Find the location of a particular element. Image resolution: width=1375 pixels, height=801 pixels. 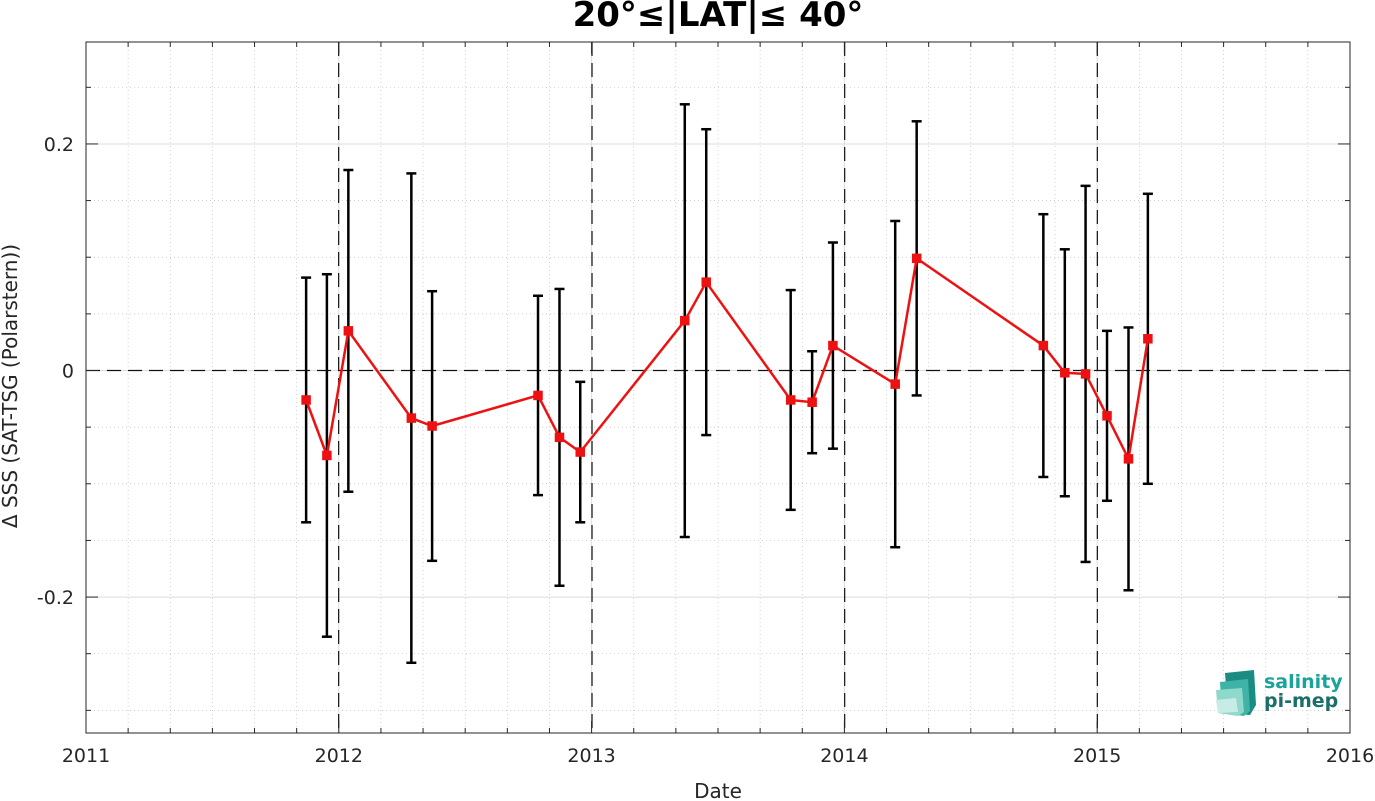

chart-title: 20°≤|LAT|≤ 40° is located at coordinates (718, 17).